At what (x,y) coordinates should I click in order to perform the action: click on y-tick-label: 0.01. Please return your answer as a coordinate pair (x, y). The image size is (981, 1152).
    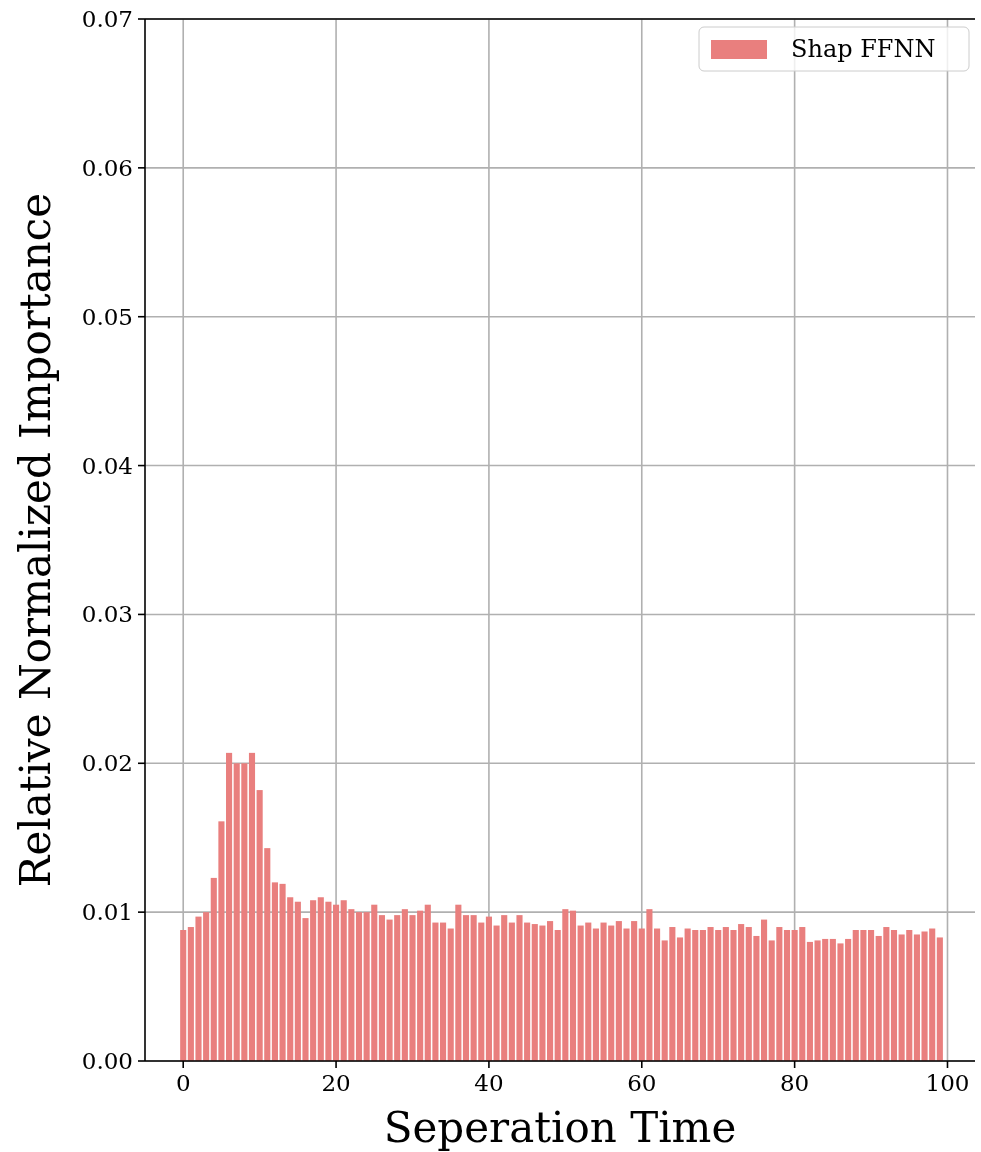
    Looking at the image, I should click on (107, 912).